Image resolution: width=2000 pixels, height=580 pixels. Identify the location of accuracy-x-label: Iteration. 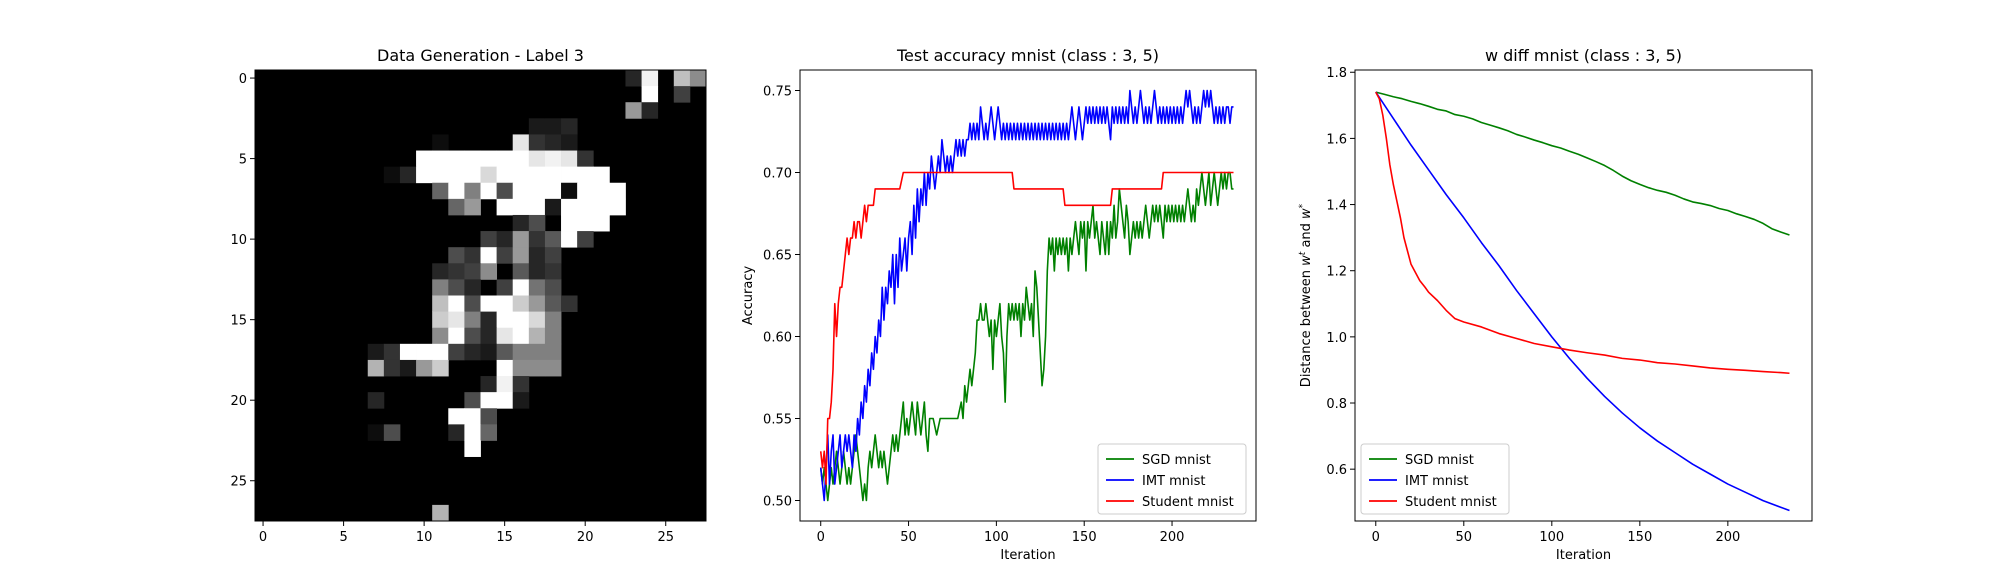
(1027, 555).